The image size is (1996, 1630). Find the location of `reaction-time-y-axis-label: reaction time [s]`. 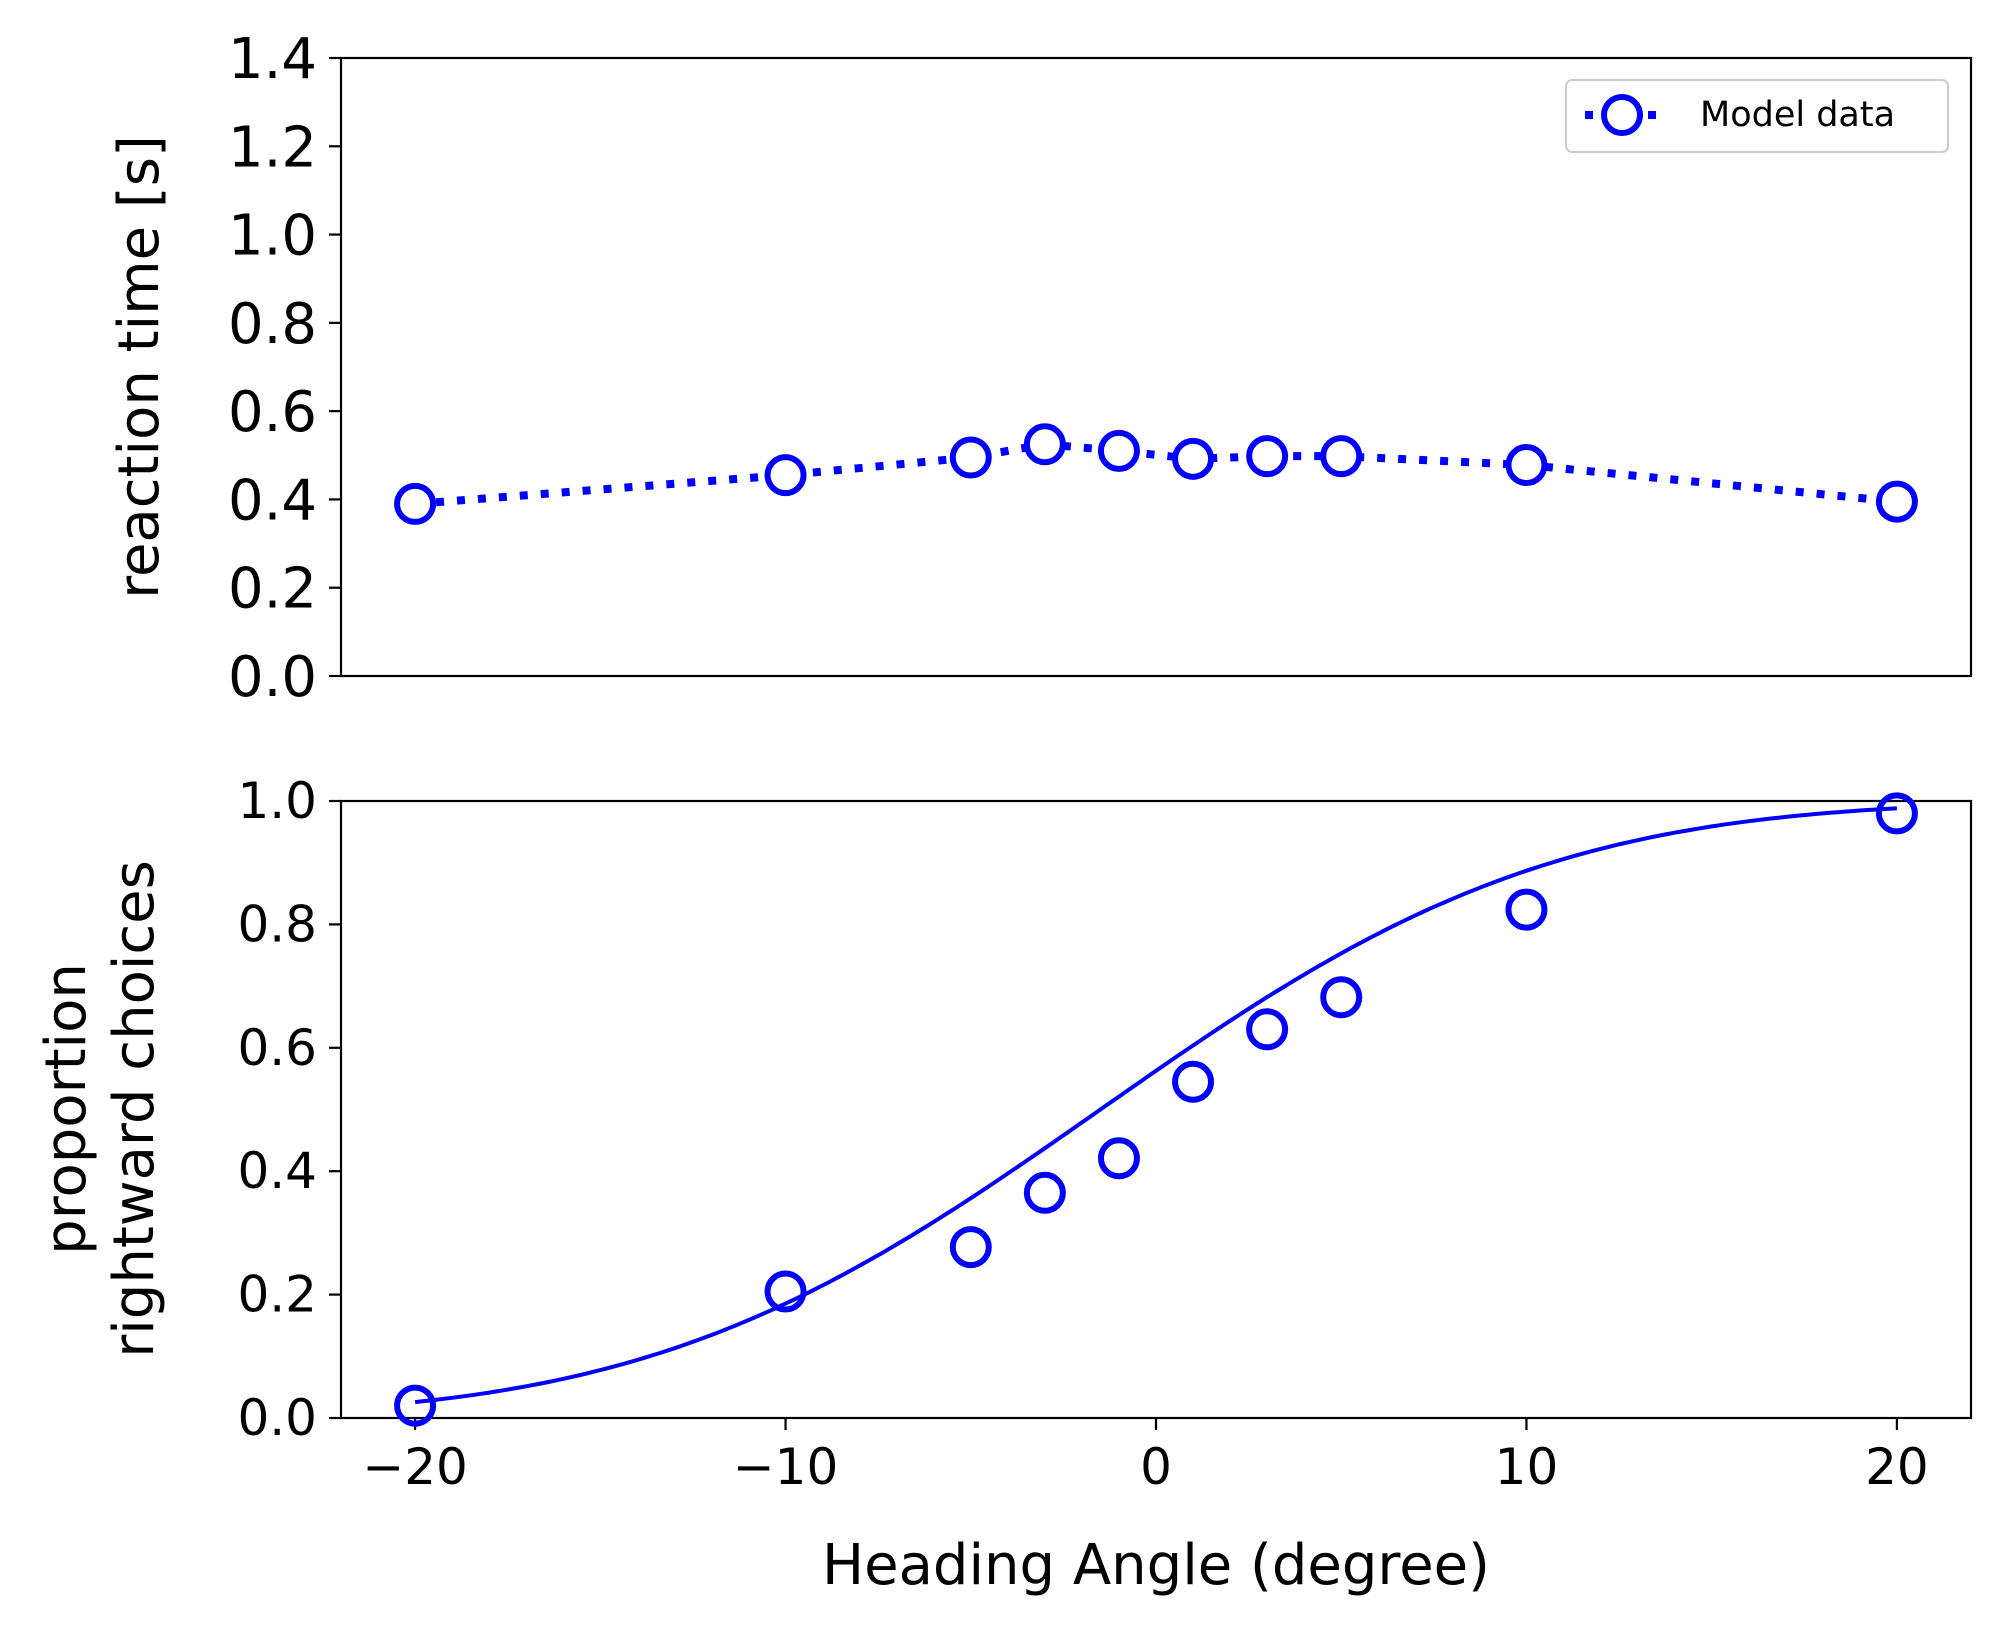

reaction-time-y-axis-label: reaction time [s] is located at coordinates (139, 367).